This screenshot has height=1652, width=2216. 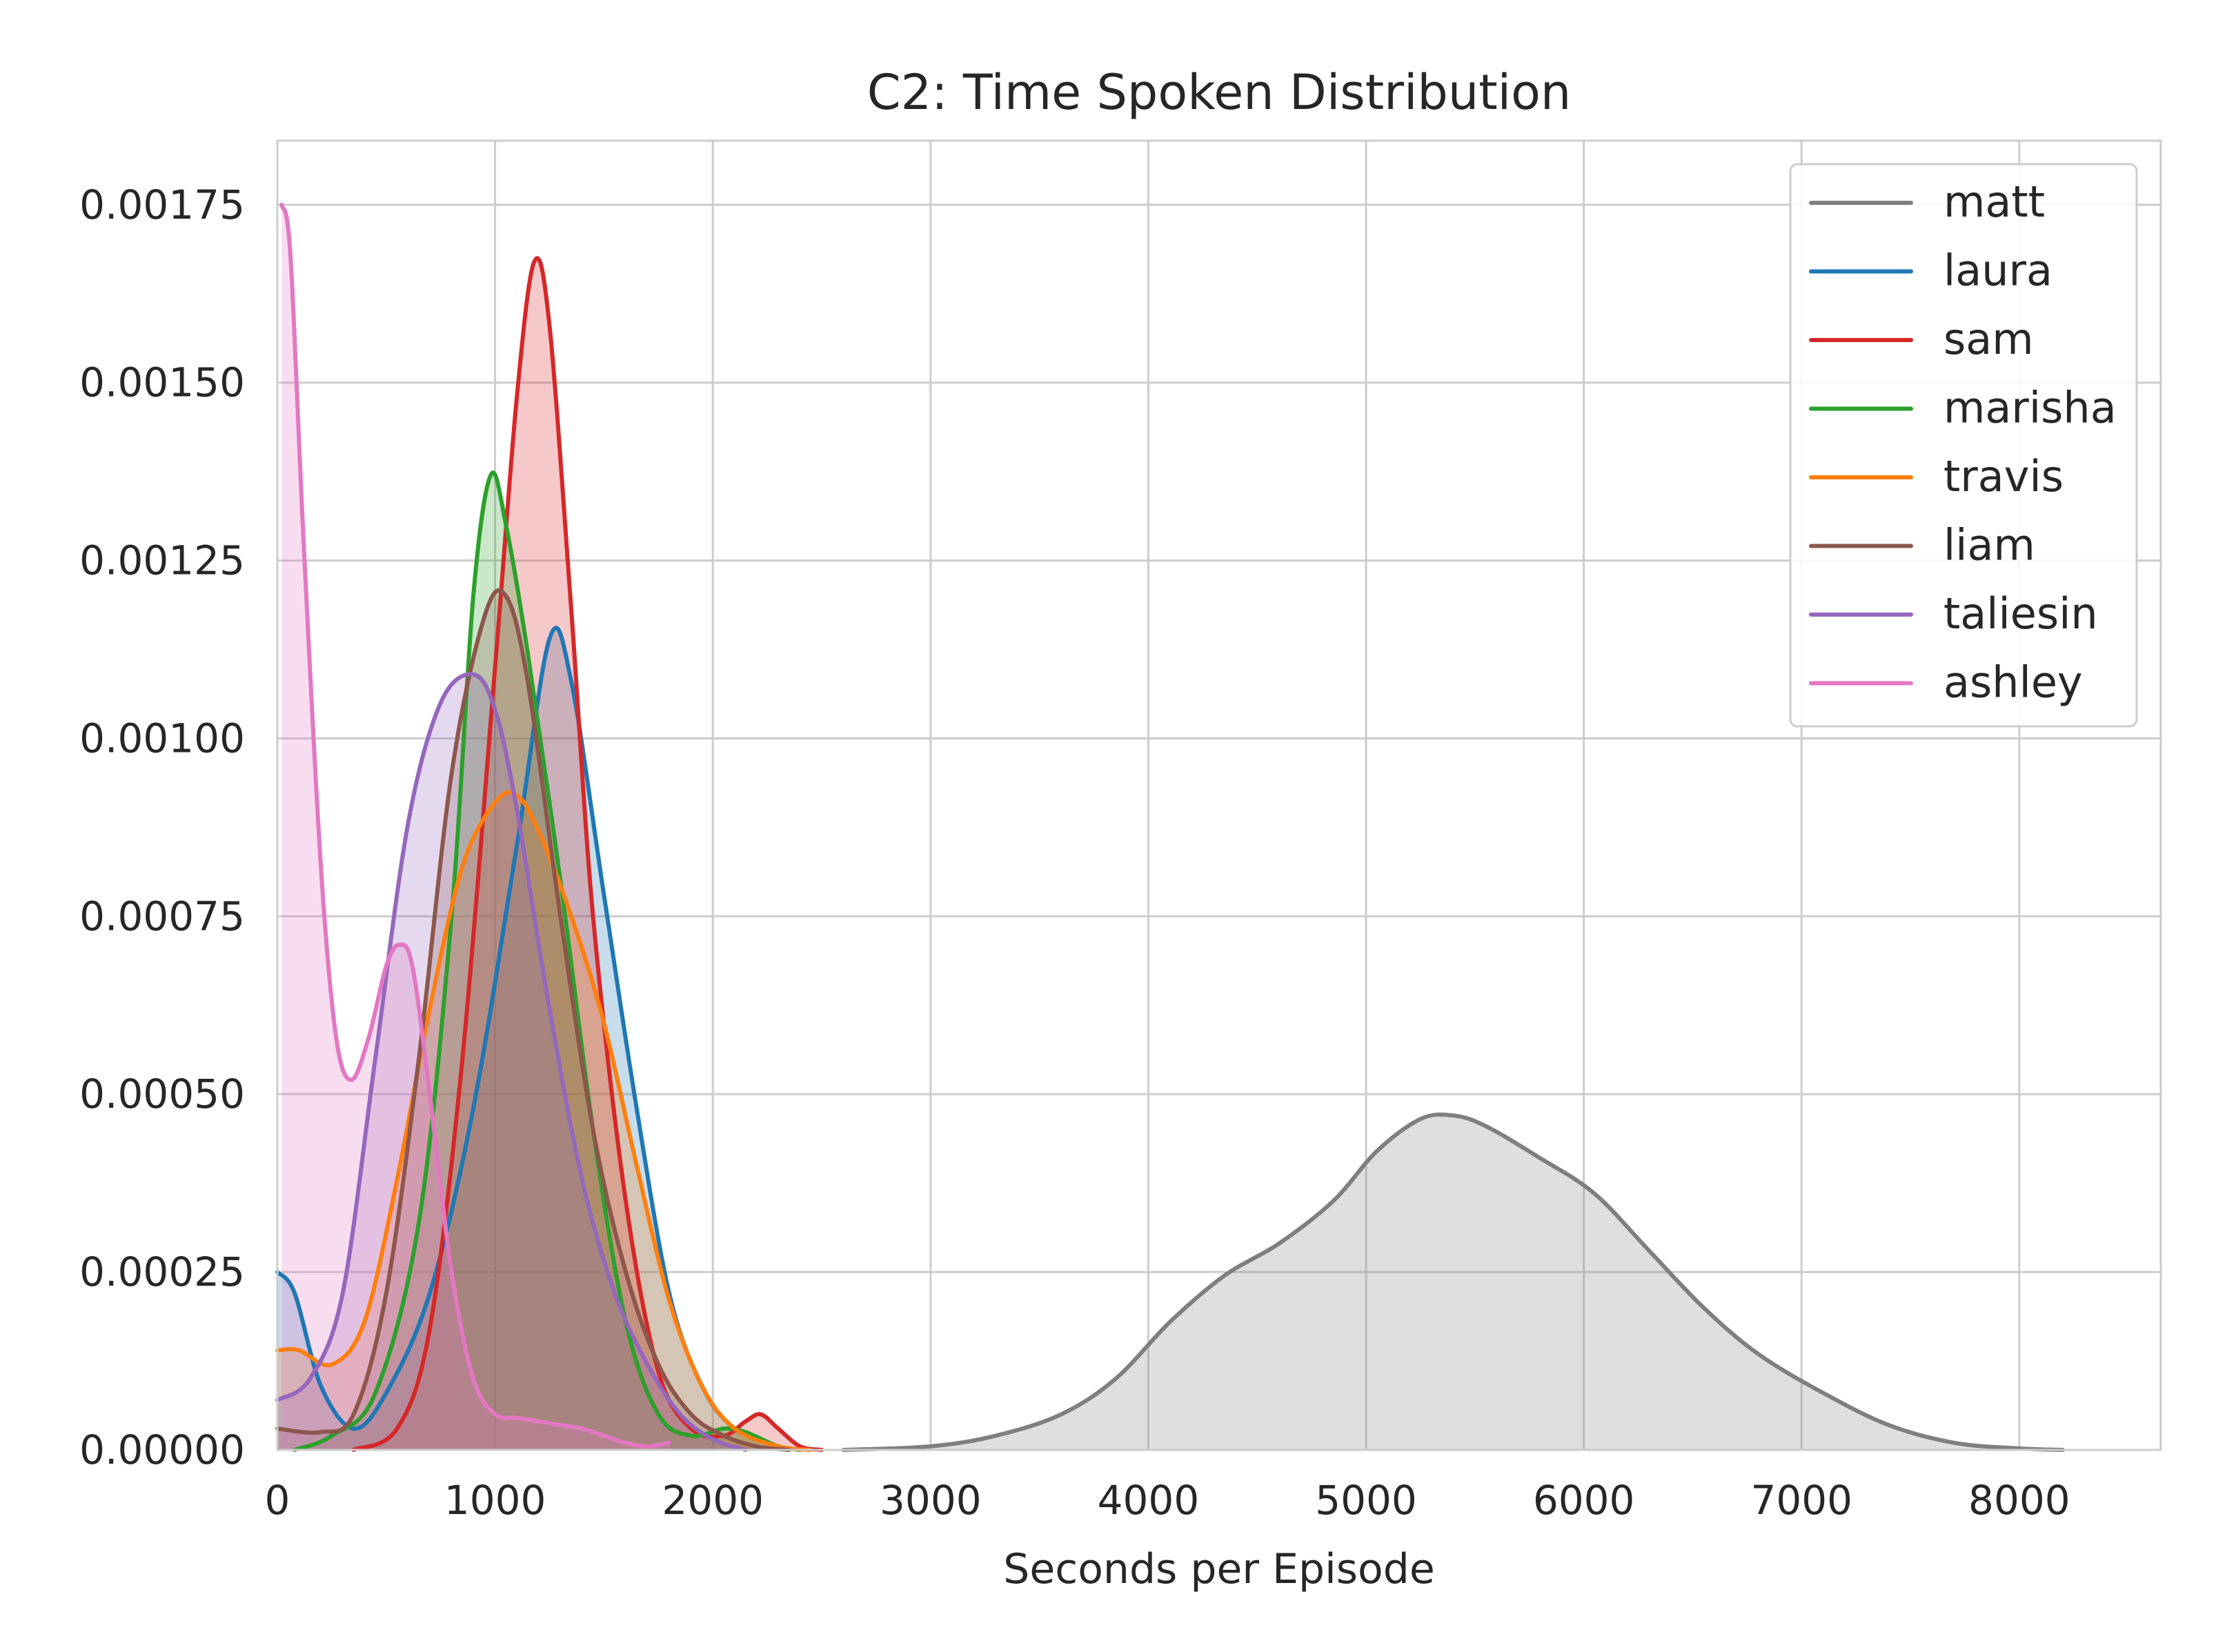 I want to click on x-tick-label: 0, so click(x=277, y=1500).